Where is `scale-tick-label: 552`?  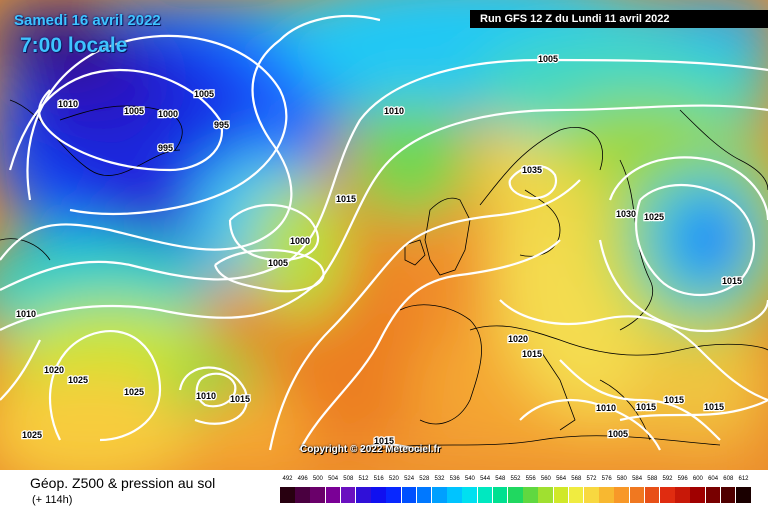 scale-tick-label: 552 is located at coordinates (515, 479).